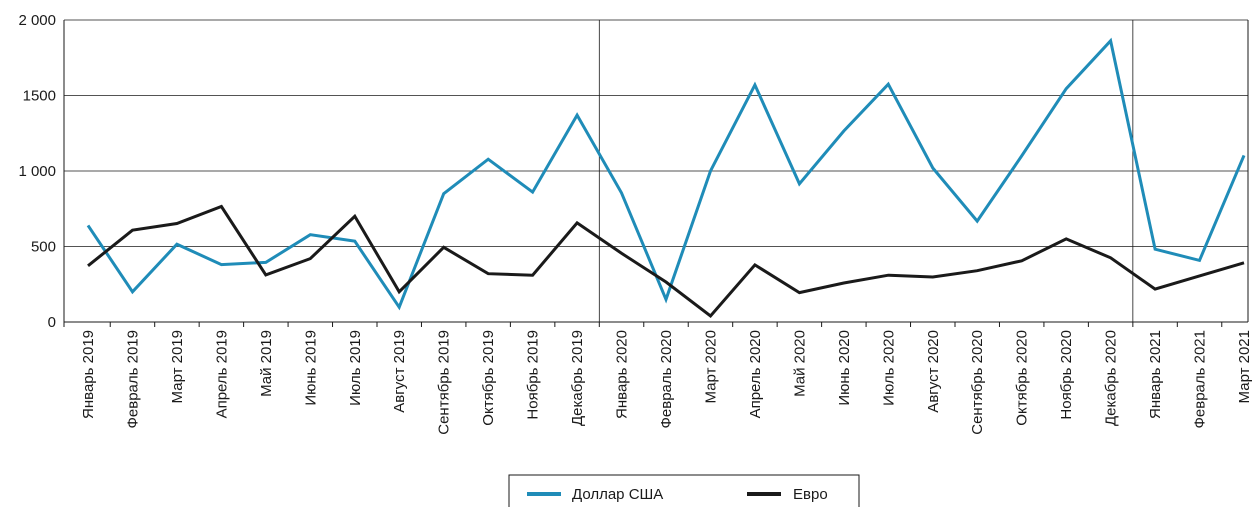 The height and width of the screenshot is (512, 1255). Describe the element at coordinates (43, 247) in the screenshot. I see `y-tick-label: 500` at that location.